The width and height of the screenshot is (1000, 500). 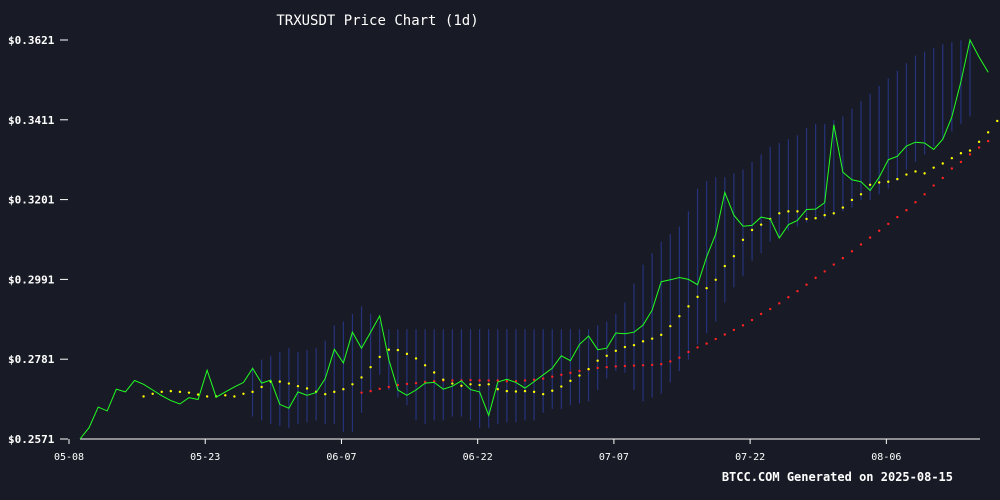 I want to click on x-tick-label: 06-07, so click(x=341, y=457).